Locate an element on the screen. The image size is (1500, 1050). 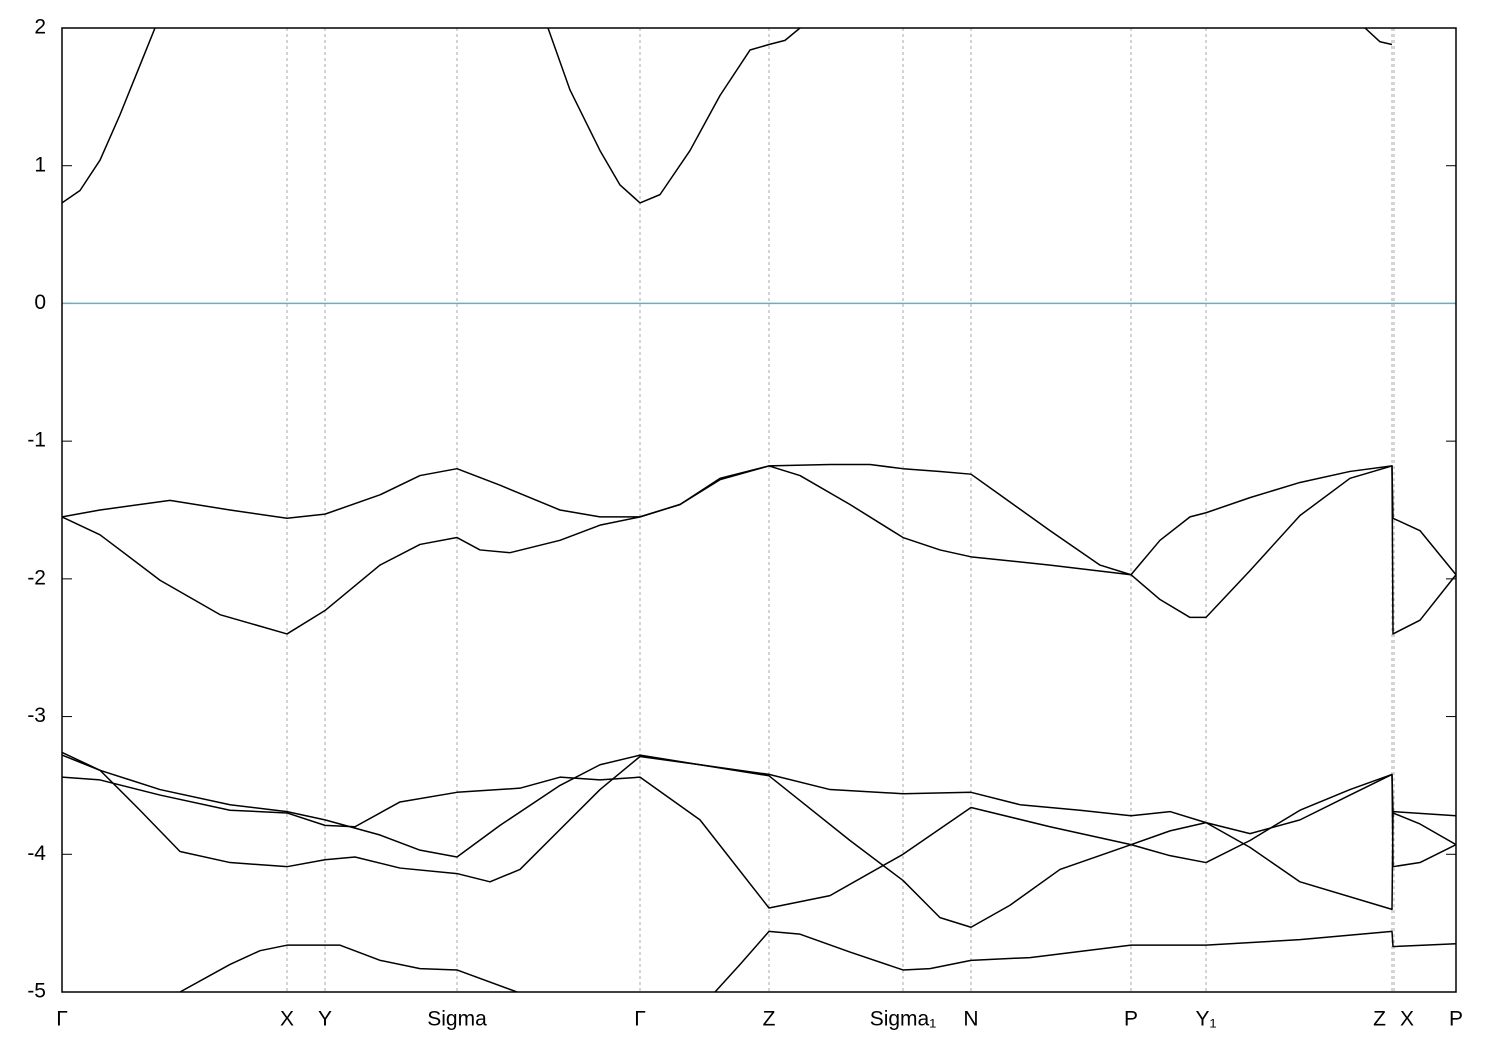
x-tick-label: Sigma₁ is located at coordinates (903, 1019).